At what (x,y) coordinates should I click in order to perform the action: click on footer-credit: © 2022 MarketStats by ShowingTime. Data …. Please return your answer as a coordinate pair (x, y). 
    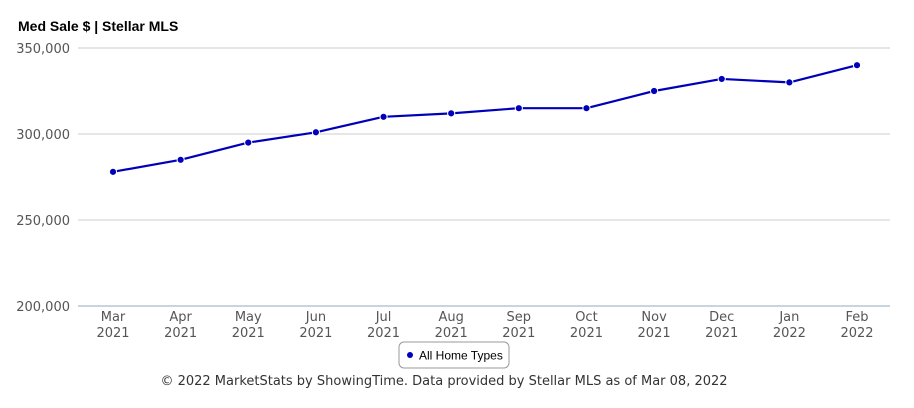
    Looking at the image, I should click on (443, 381).